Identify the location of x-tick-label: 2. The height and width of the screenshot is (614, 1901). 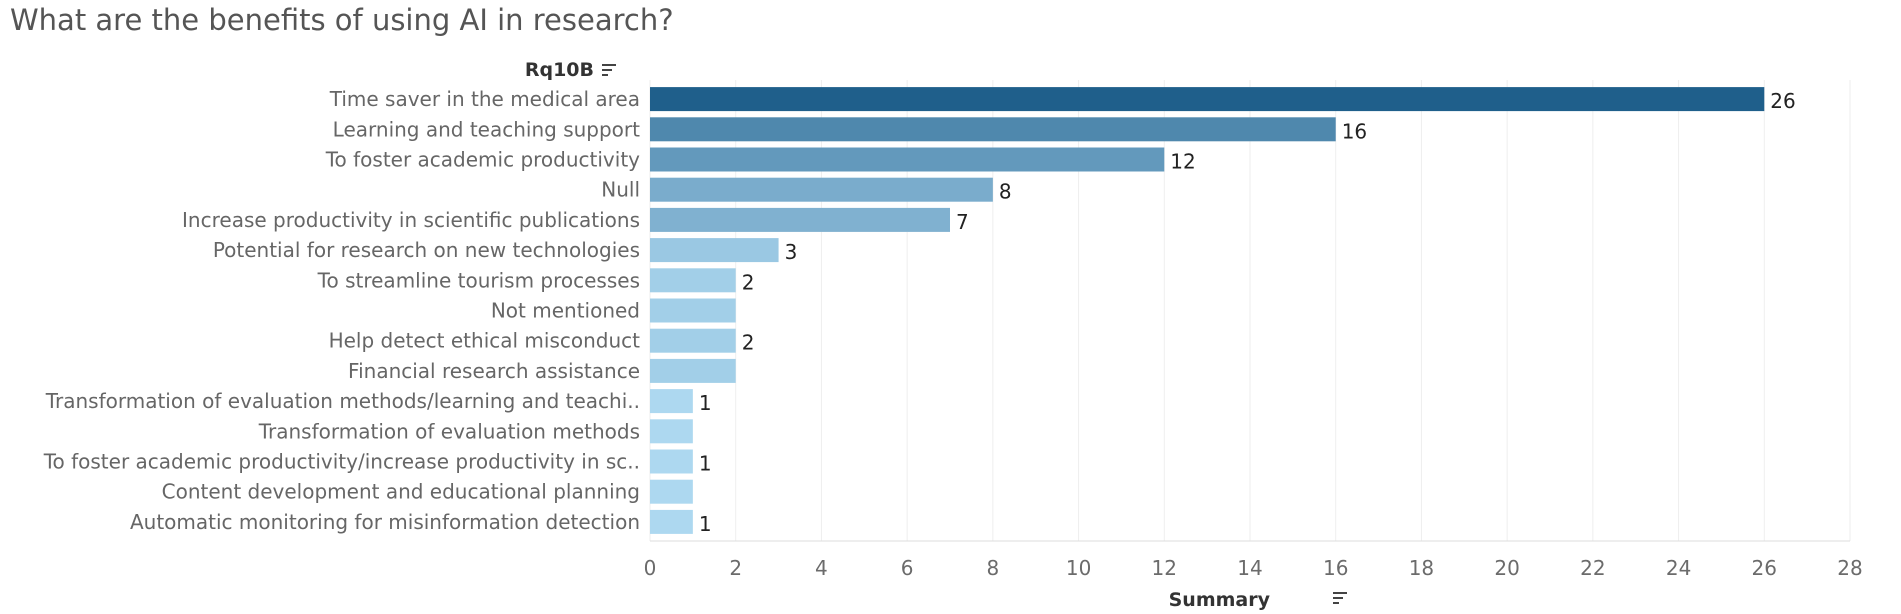
(735, 568).